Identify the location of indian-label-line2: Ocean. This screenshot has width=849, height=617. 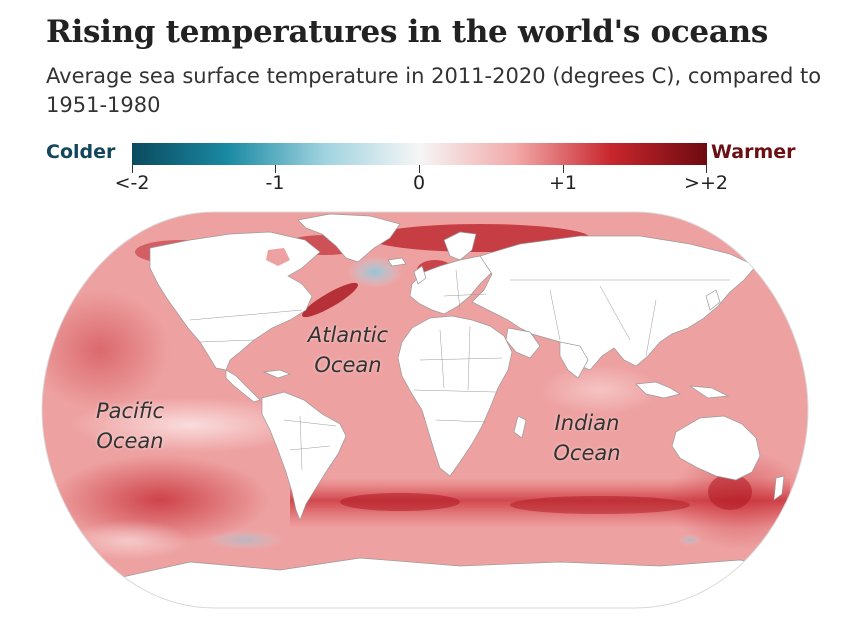
(587, 453).